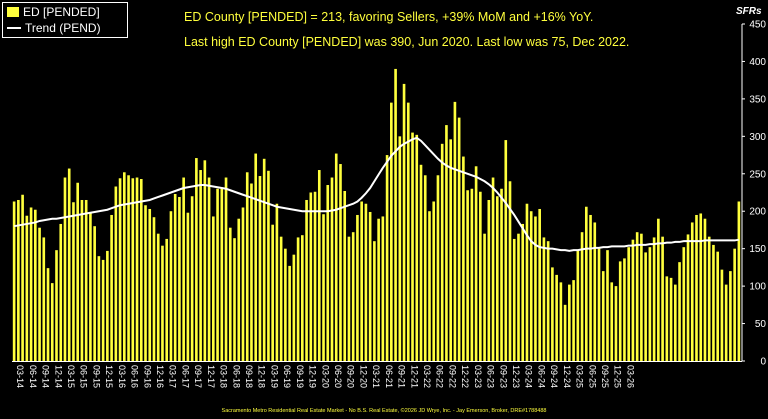 The height and width of the screenshot is (419, 768). What do you see at coordinates (763, 362) in the screenshot?
I see `y-tick-label: 0` at bounding box center [763, 362].